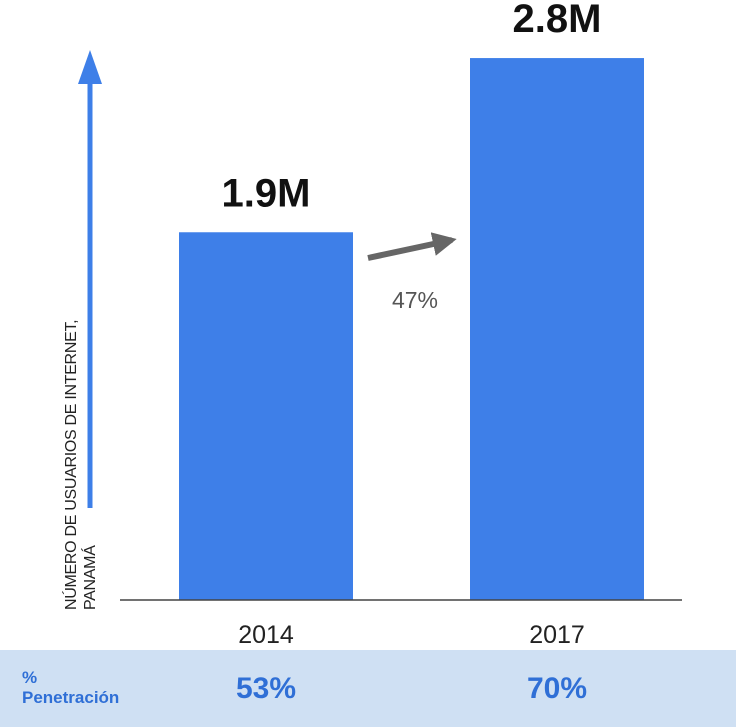 This screenshot has height=727, width=736. Describe the element at coordinates (266, 416) in the screenshot. I see `bar-2014` at that location.